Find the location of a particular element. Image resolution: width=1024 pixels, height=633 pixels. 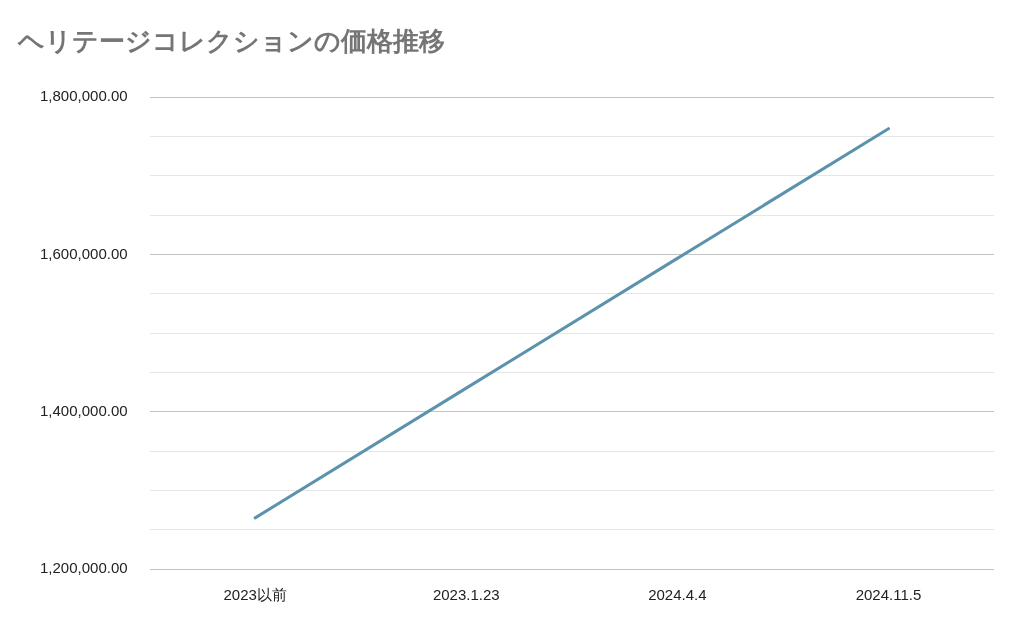

chart-title: ヘリテージコレクションの価格推移 is located at coordinates (231, 41).